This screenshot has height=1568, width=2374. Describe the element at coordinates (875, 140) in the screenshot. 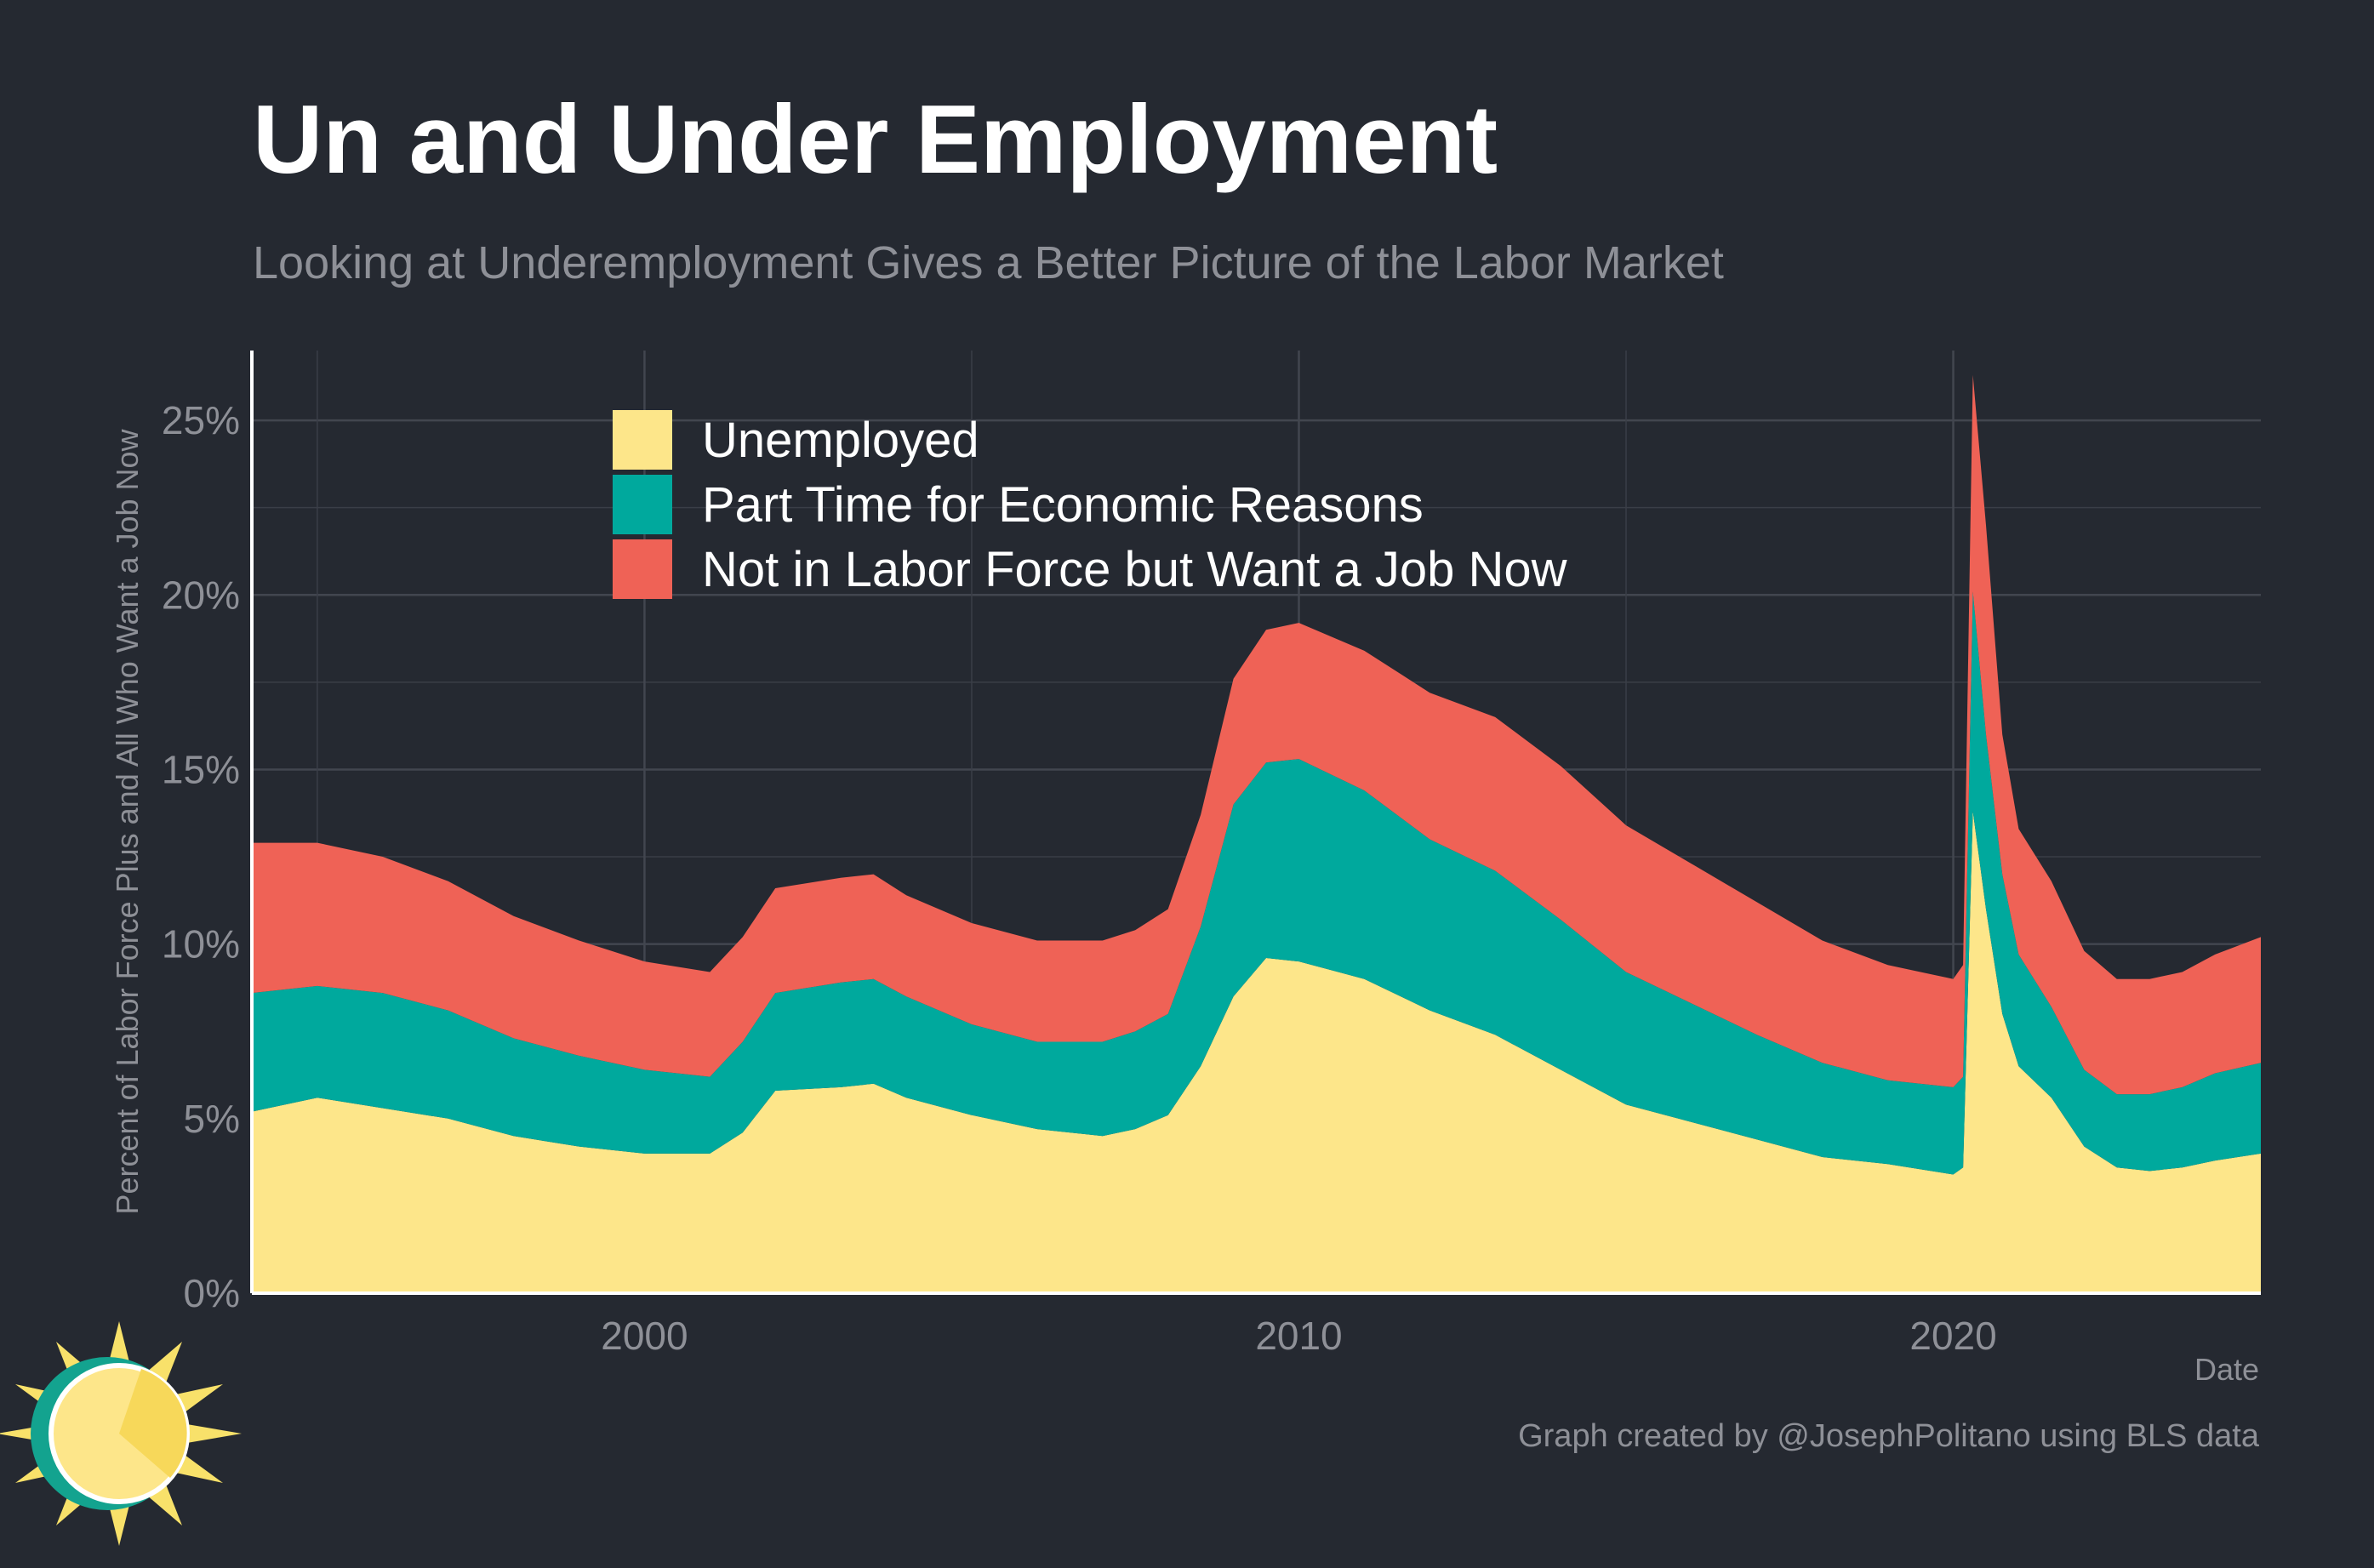

I see `chart-title: Un and Under Employment` at that location.